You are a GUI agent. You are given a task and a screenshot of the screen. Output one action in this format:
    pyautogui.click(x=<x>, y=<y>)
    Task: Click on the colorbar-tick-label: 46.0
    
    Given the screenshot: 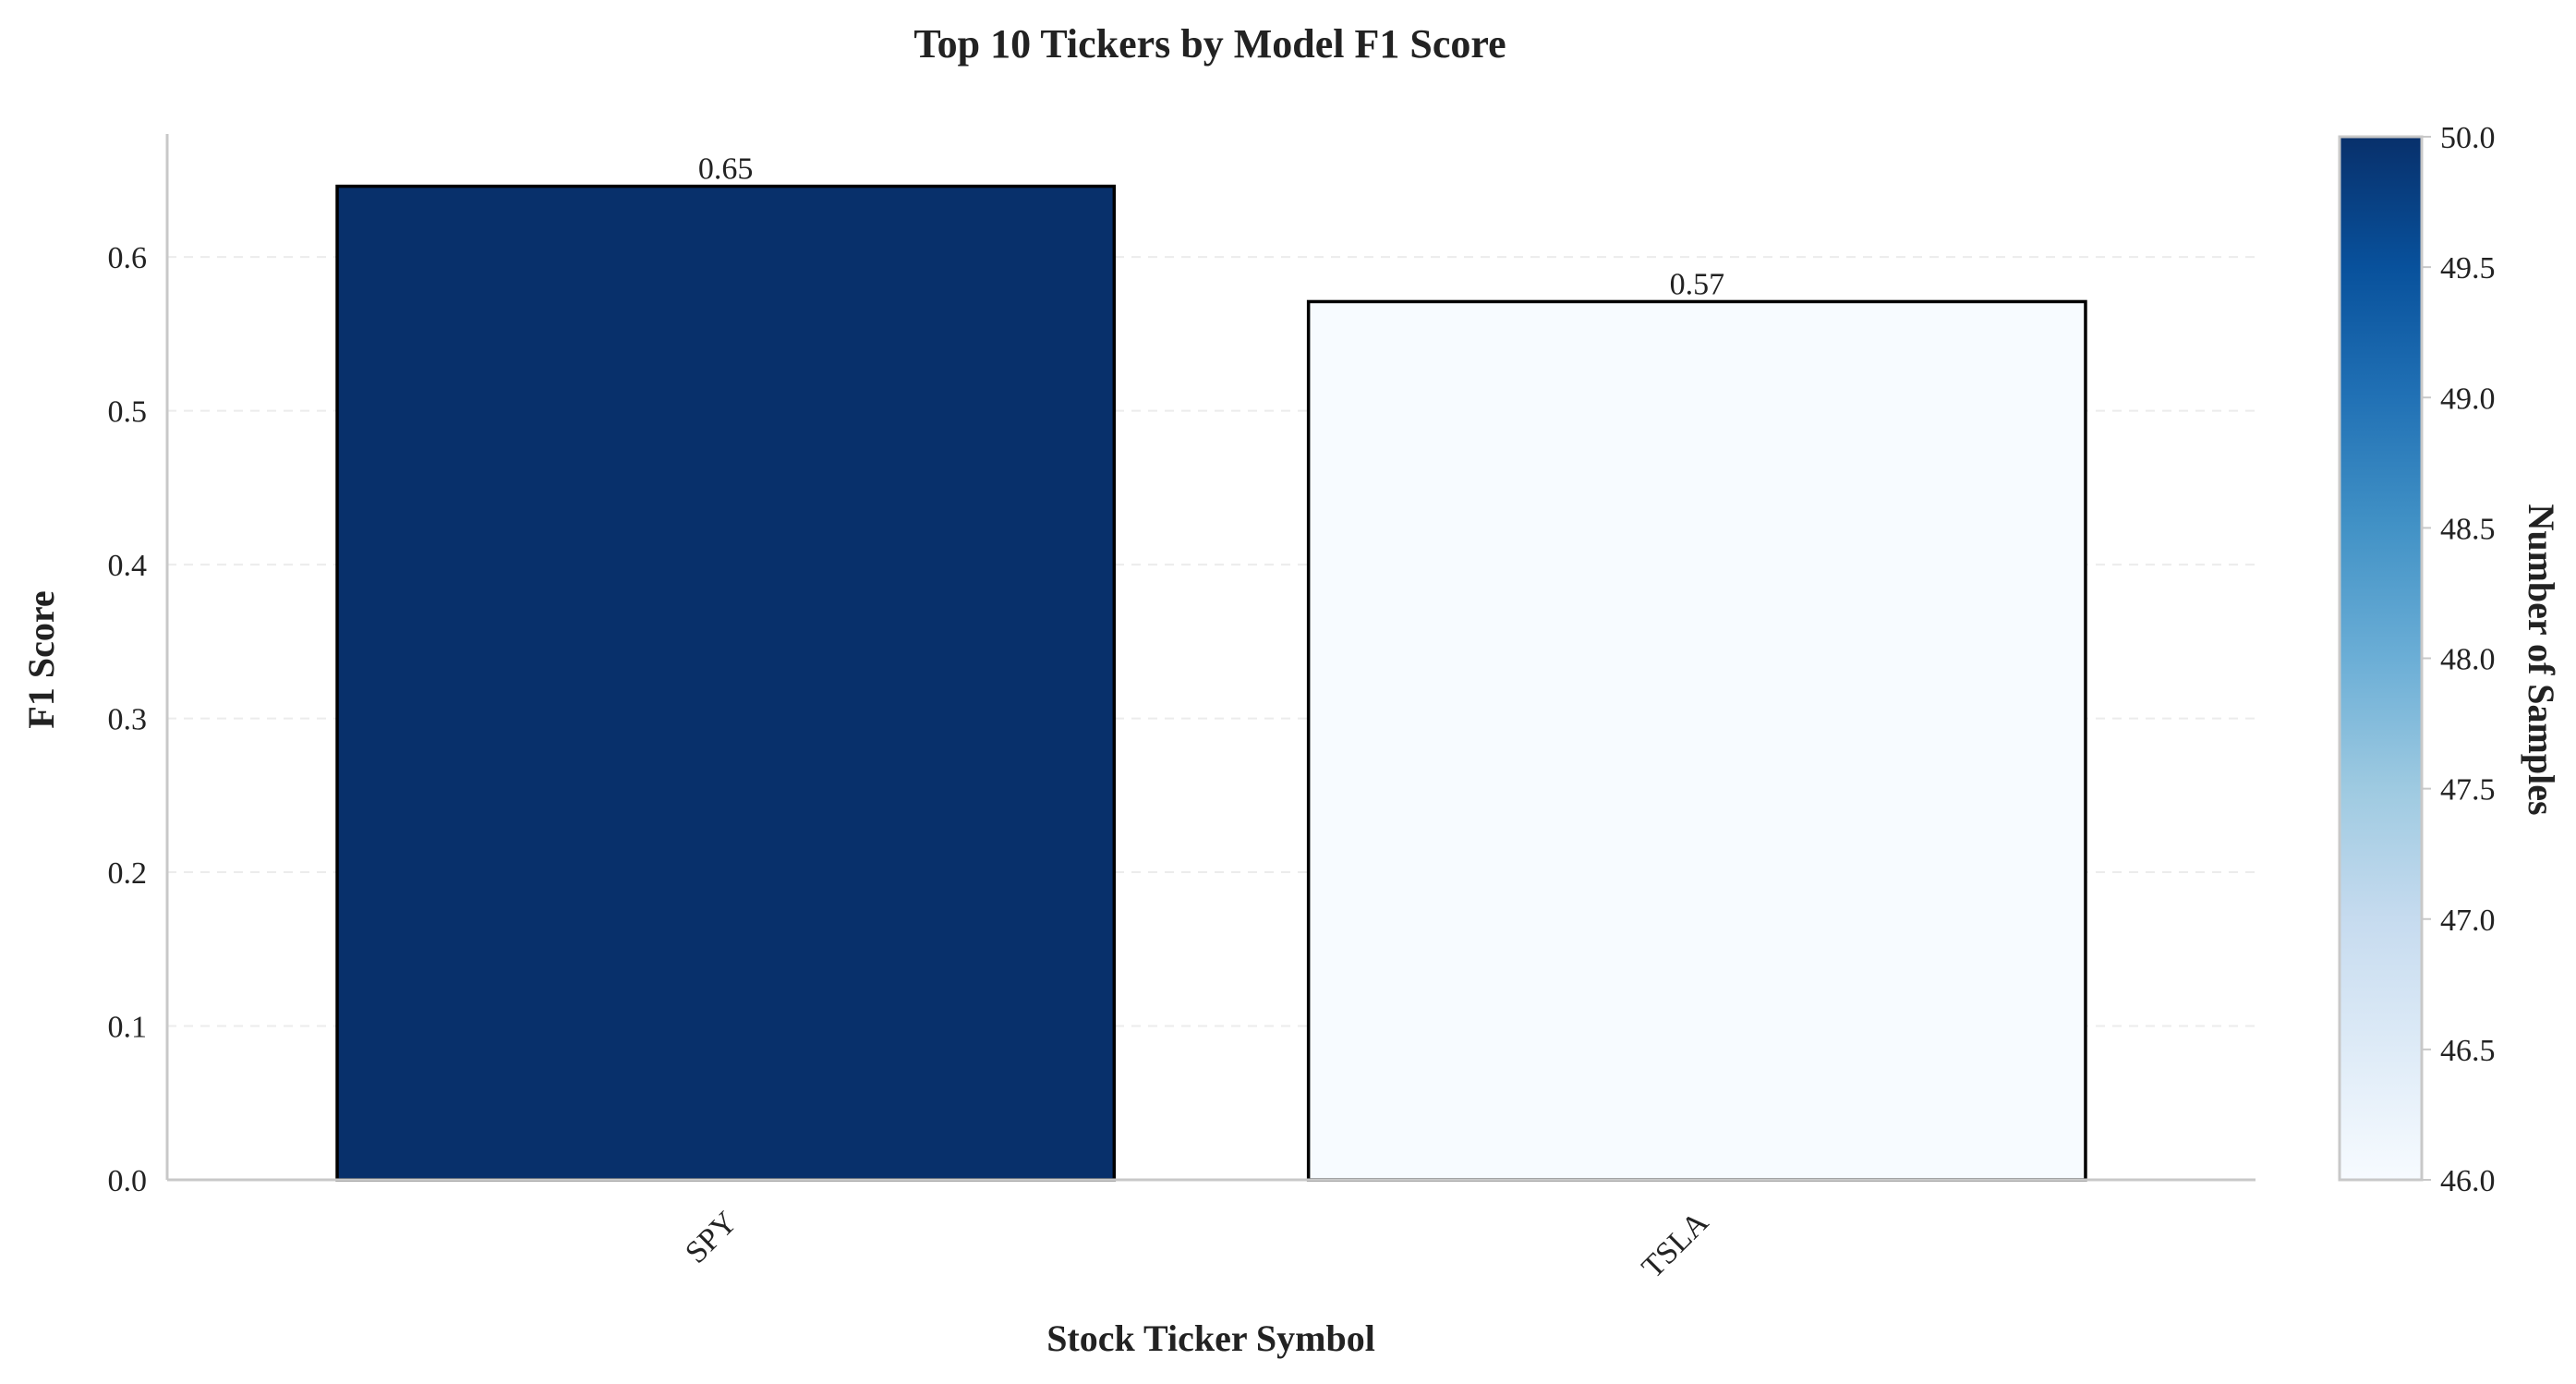 What is the action you would take?
    pyautogui.click(x=2468, y=1181)
    